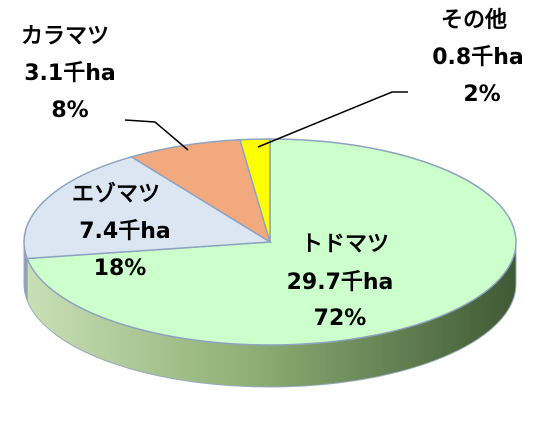 This screenshot has width=546, height=432. Describe the element at coordinates (340, 318) in the screenshot. I see `label-todomatsu-percent: 72%` at that location.